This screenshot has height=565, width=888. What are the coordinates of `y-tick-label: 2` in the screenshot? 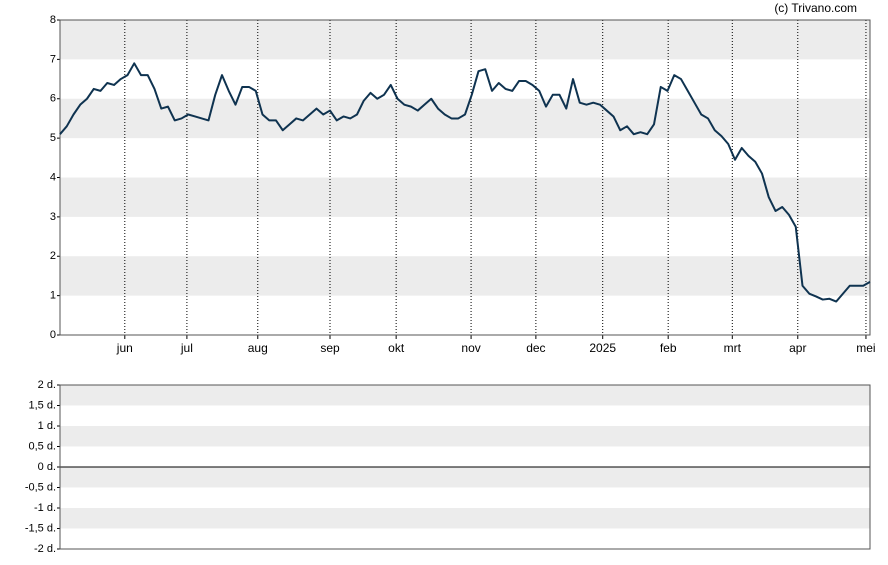 It's located at (53, 256).